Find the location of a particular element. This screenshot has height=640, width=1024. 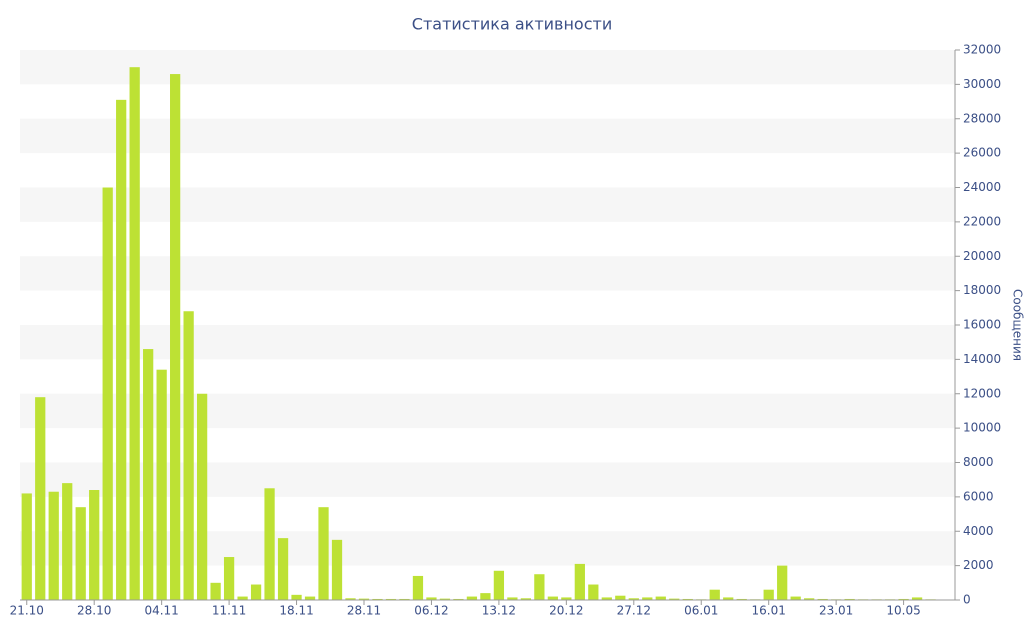

y-tick-label: 6000 is located at coordinates (978, 496).